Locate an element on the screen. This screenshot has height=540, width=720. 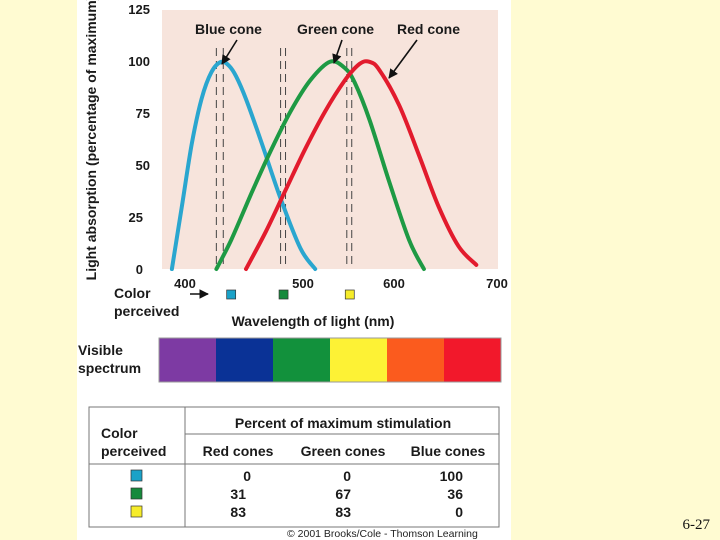
color-perceived-label: Color perceived is located at coordinates (146, 302).